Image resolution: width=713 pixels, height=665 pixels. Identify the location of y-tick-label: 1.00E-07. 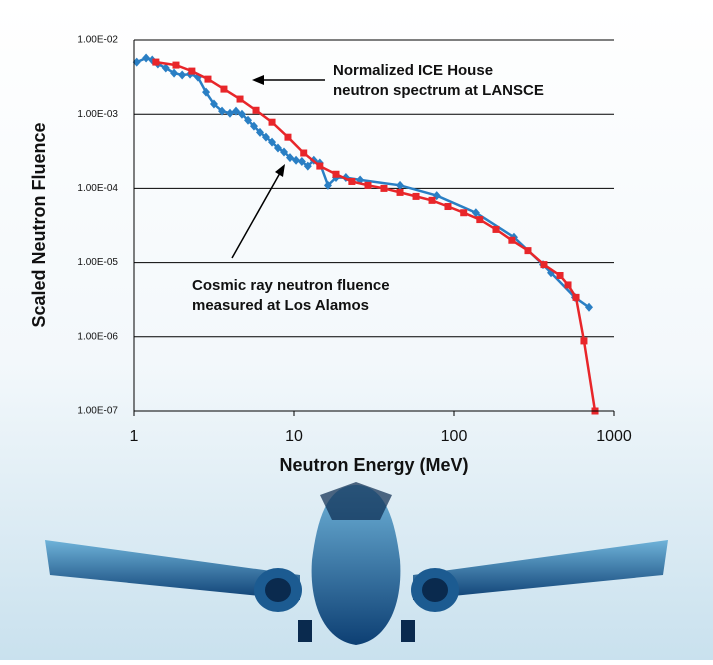
(97, 411).